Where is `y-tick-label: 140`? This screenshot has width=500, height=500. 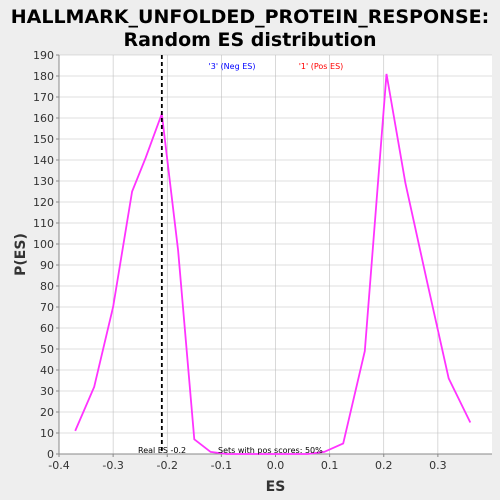
y-tick-label: 140 is located at coordinates (43, 160).